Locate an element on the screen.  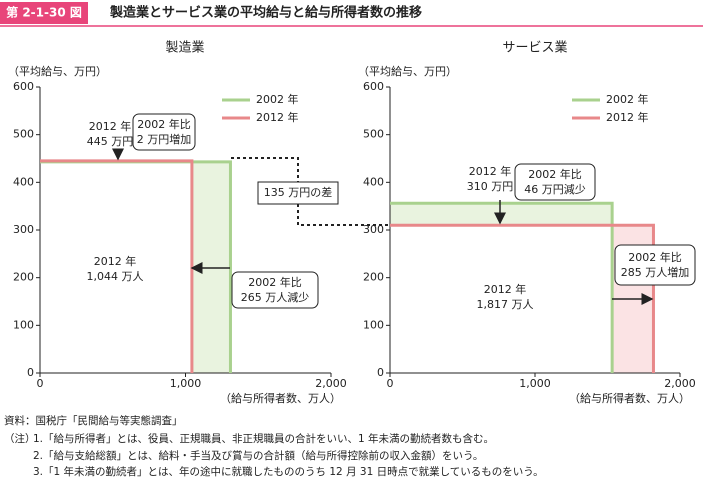
note-label: （注） is located at coordinates (20, 438).